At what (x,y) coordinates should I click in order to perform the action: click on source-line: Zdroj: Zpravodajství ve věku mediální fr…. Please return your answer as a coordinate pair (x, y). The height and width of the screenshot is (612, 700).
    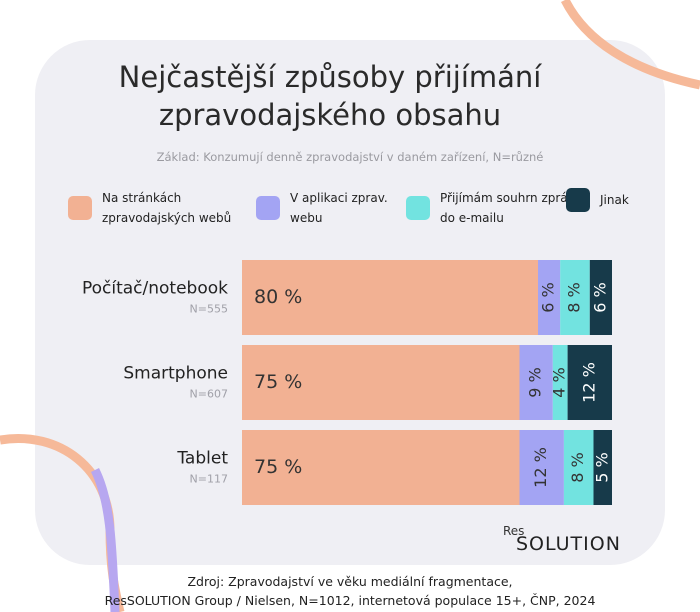
    Looking at the image, I should click on (350, 581).